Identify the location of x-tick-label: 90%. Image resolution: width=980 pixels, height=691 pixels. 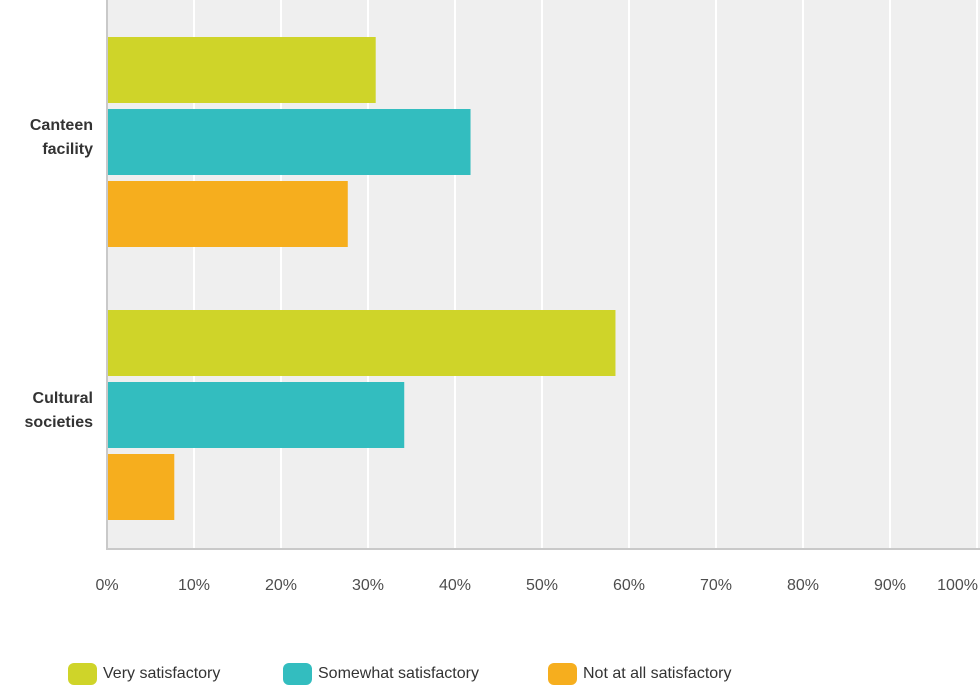
(890, 585).